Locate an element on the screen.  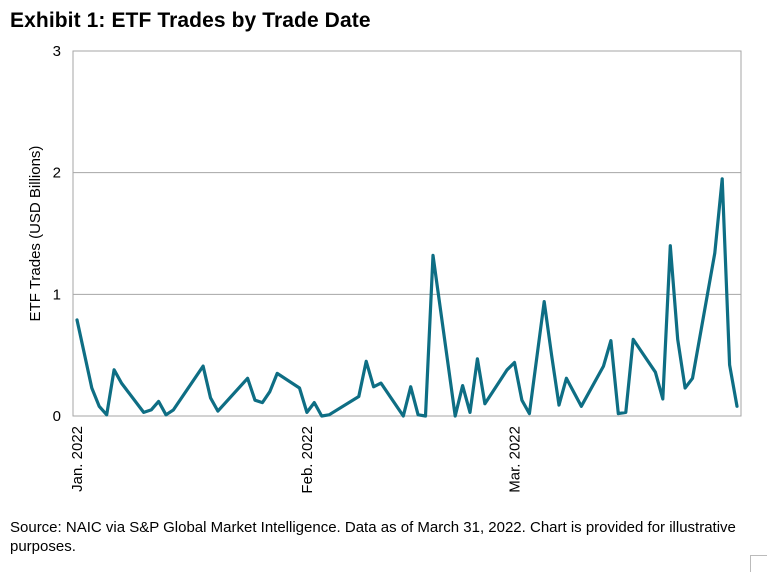
y-tick-label: 2 is located at coordinates (57, 173).